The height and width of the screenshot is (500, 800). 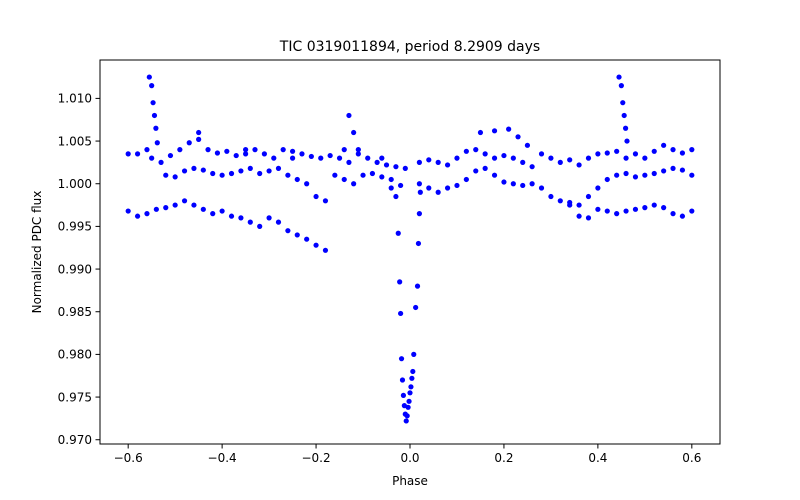 I want to click on x-tick-label: 0.4, so click(x=597, y=458).